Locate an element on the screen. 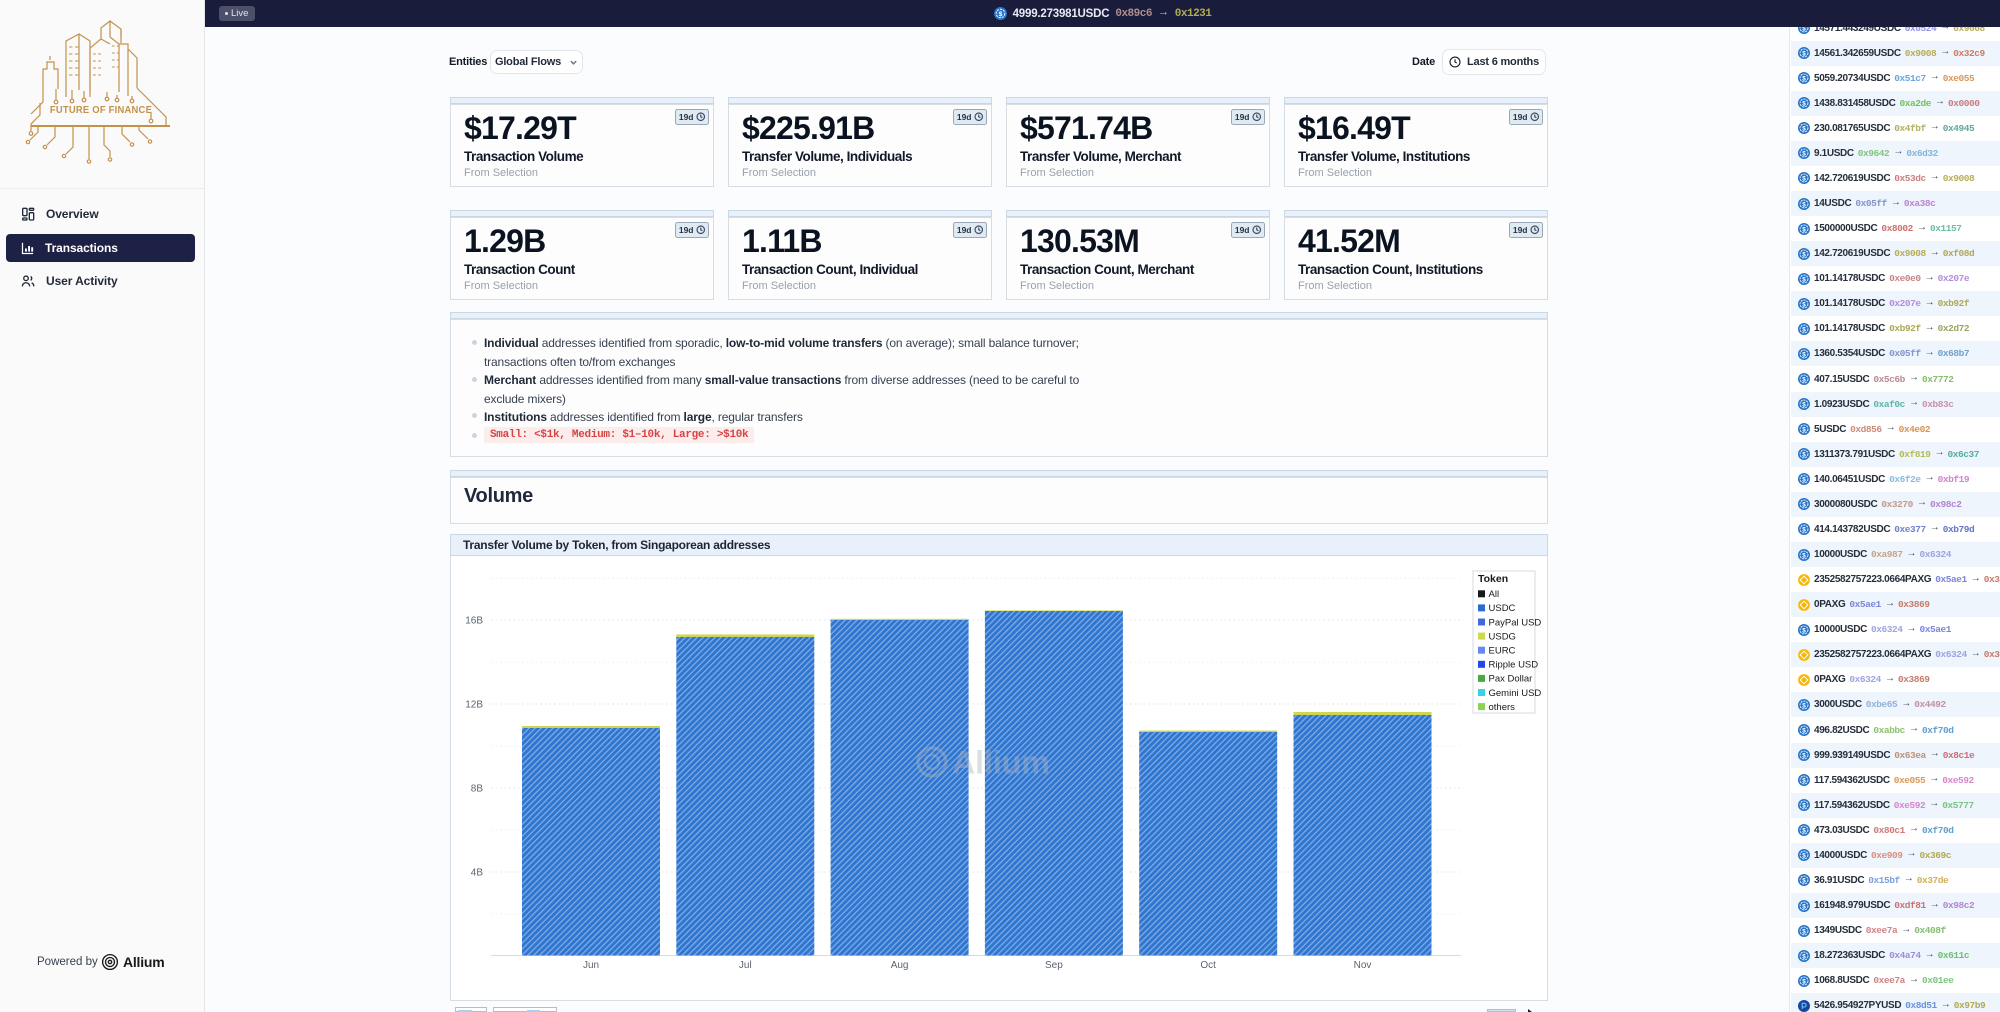  svg-text: Aug is located at coordinates (900, 965).